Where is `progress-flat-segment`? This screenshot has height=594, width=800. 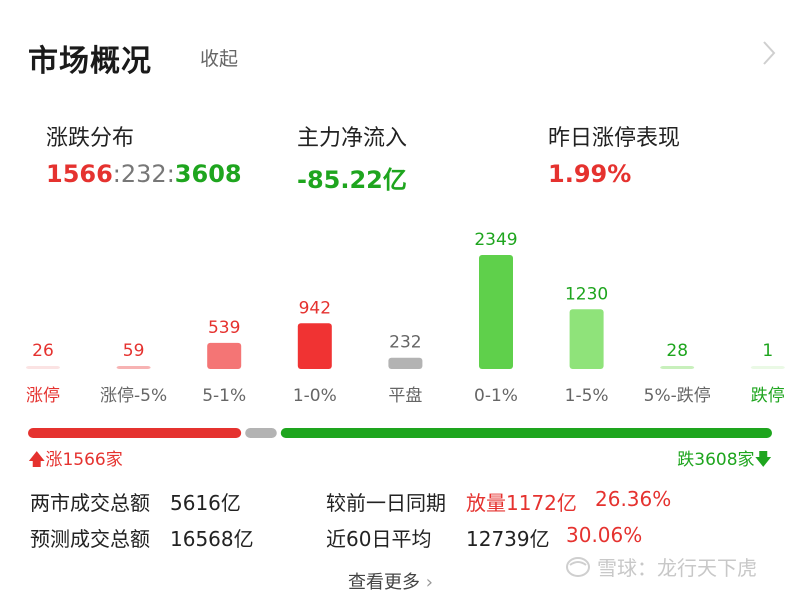
progress-flat-segment is located at coordinates (261, 433).